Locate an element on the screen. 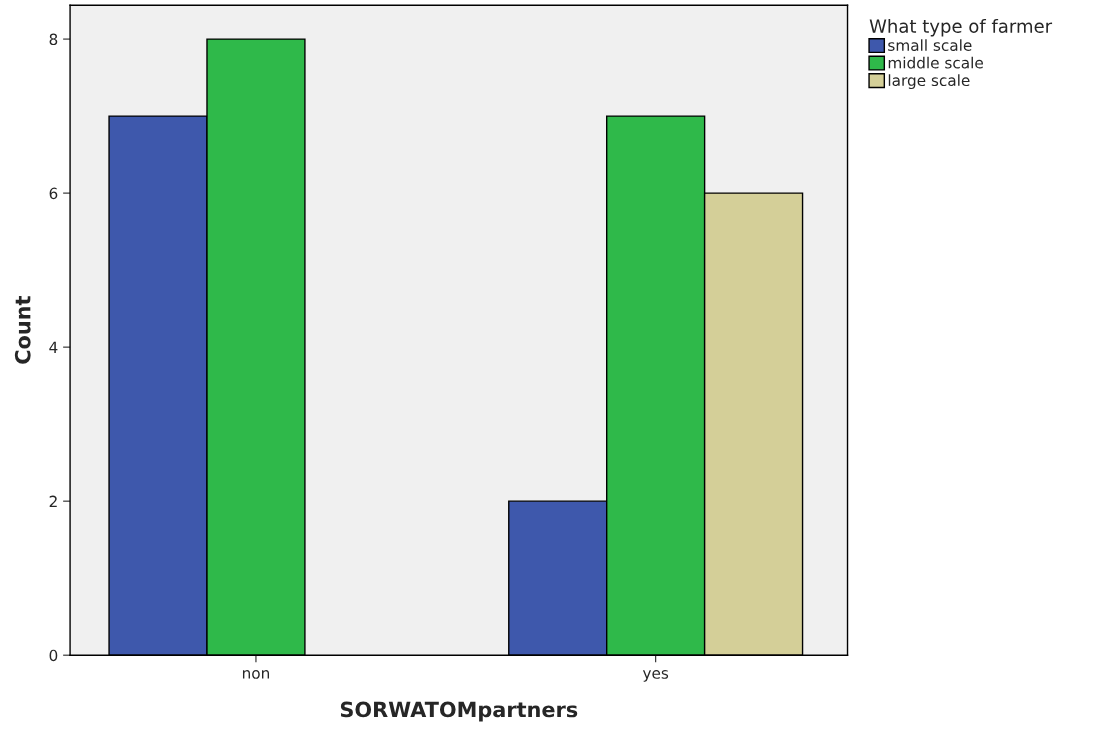 The height and width of the screenshot is (742, 1095). legend-label: middle scale is located at coordinates (935, 62).